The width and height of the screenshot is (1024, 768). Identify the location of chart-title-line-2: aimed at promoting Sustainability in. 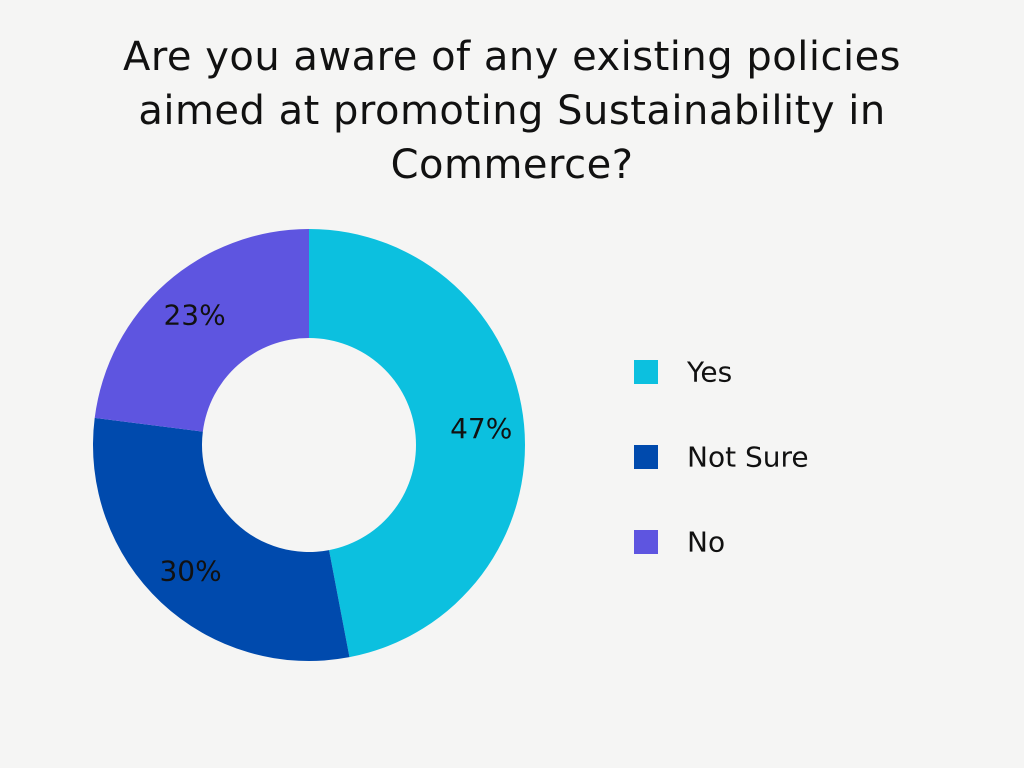
(512, 111).